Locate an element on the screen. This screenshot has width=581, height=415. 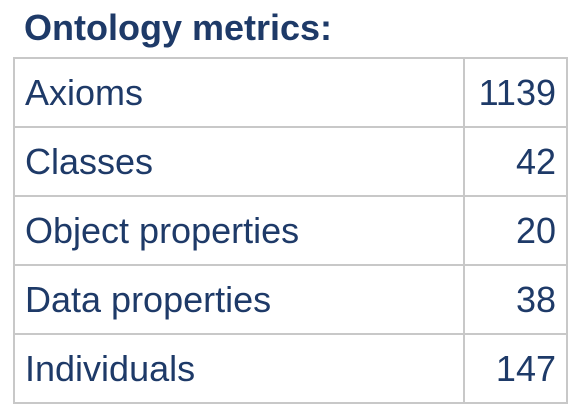
metric-value-object-properties: 20 is located at coordinates (515, 230).